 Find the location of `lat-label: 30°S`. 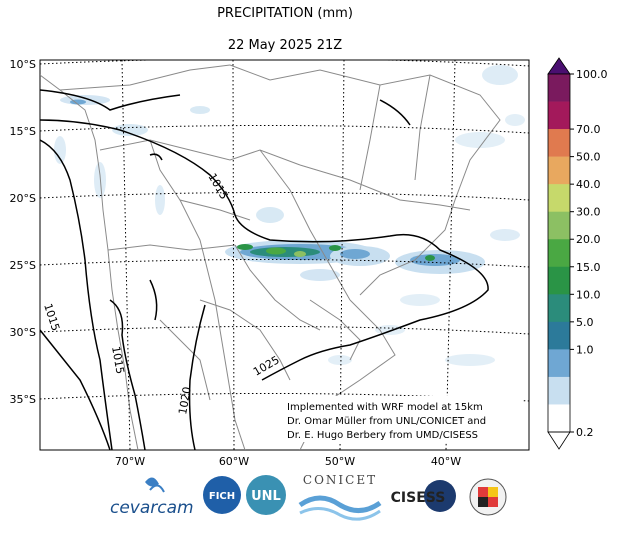

lat-label: 30°S is located at coordinates (23, 332).